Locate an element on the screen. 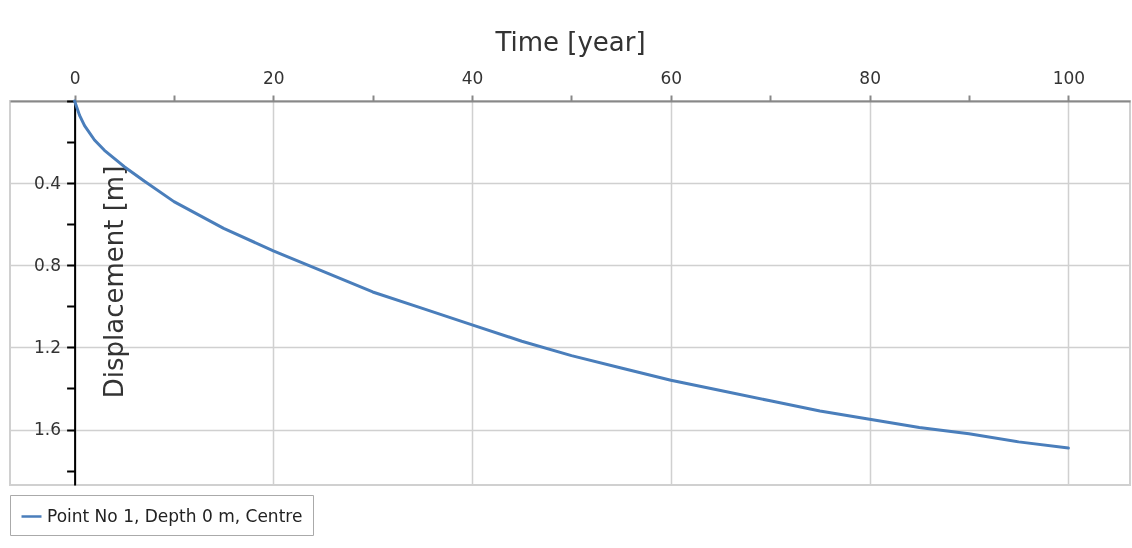 The height and width of the screenshot is (548, 1132). x-axis-title: Time [year] is located at coordinates (570, 41).